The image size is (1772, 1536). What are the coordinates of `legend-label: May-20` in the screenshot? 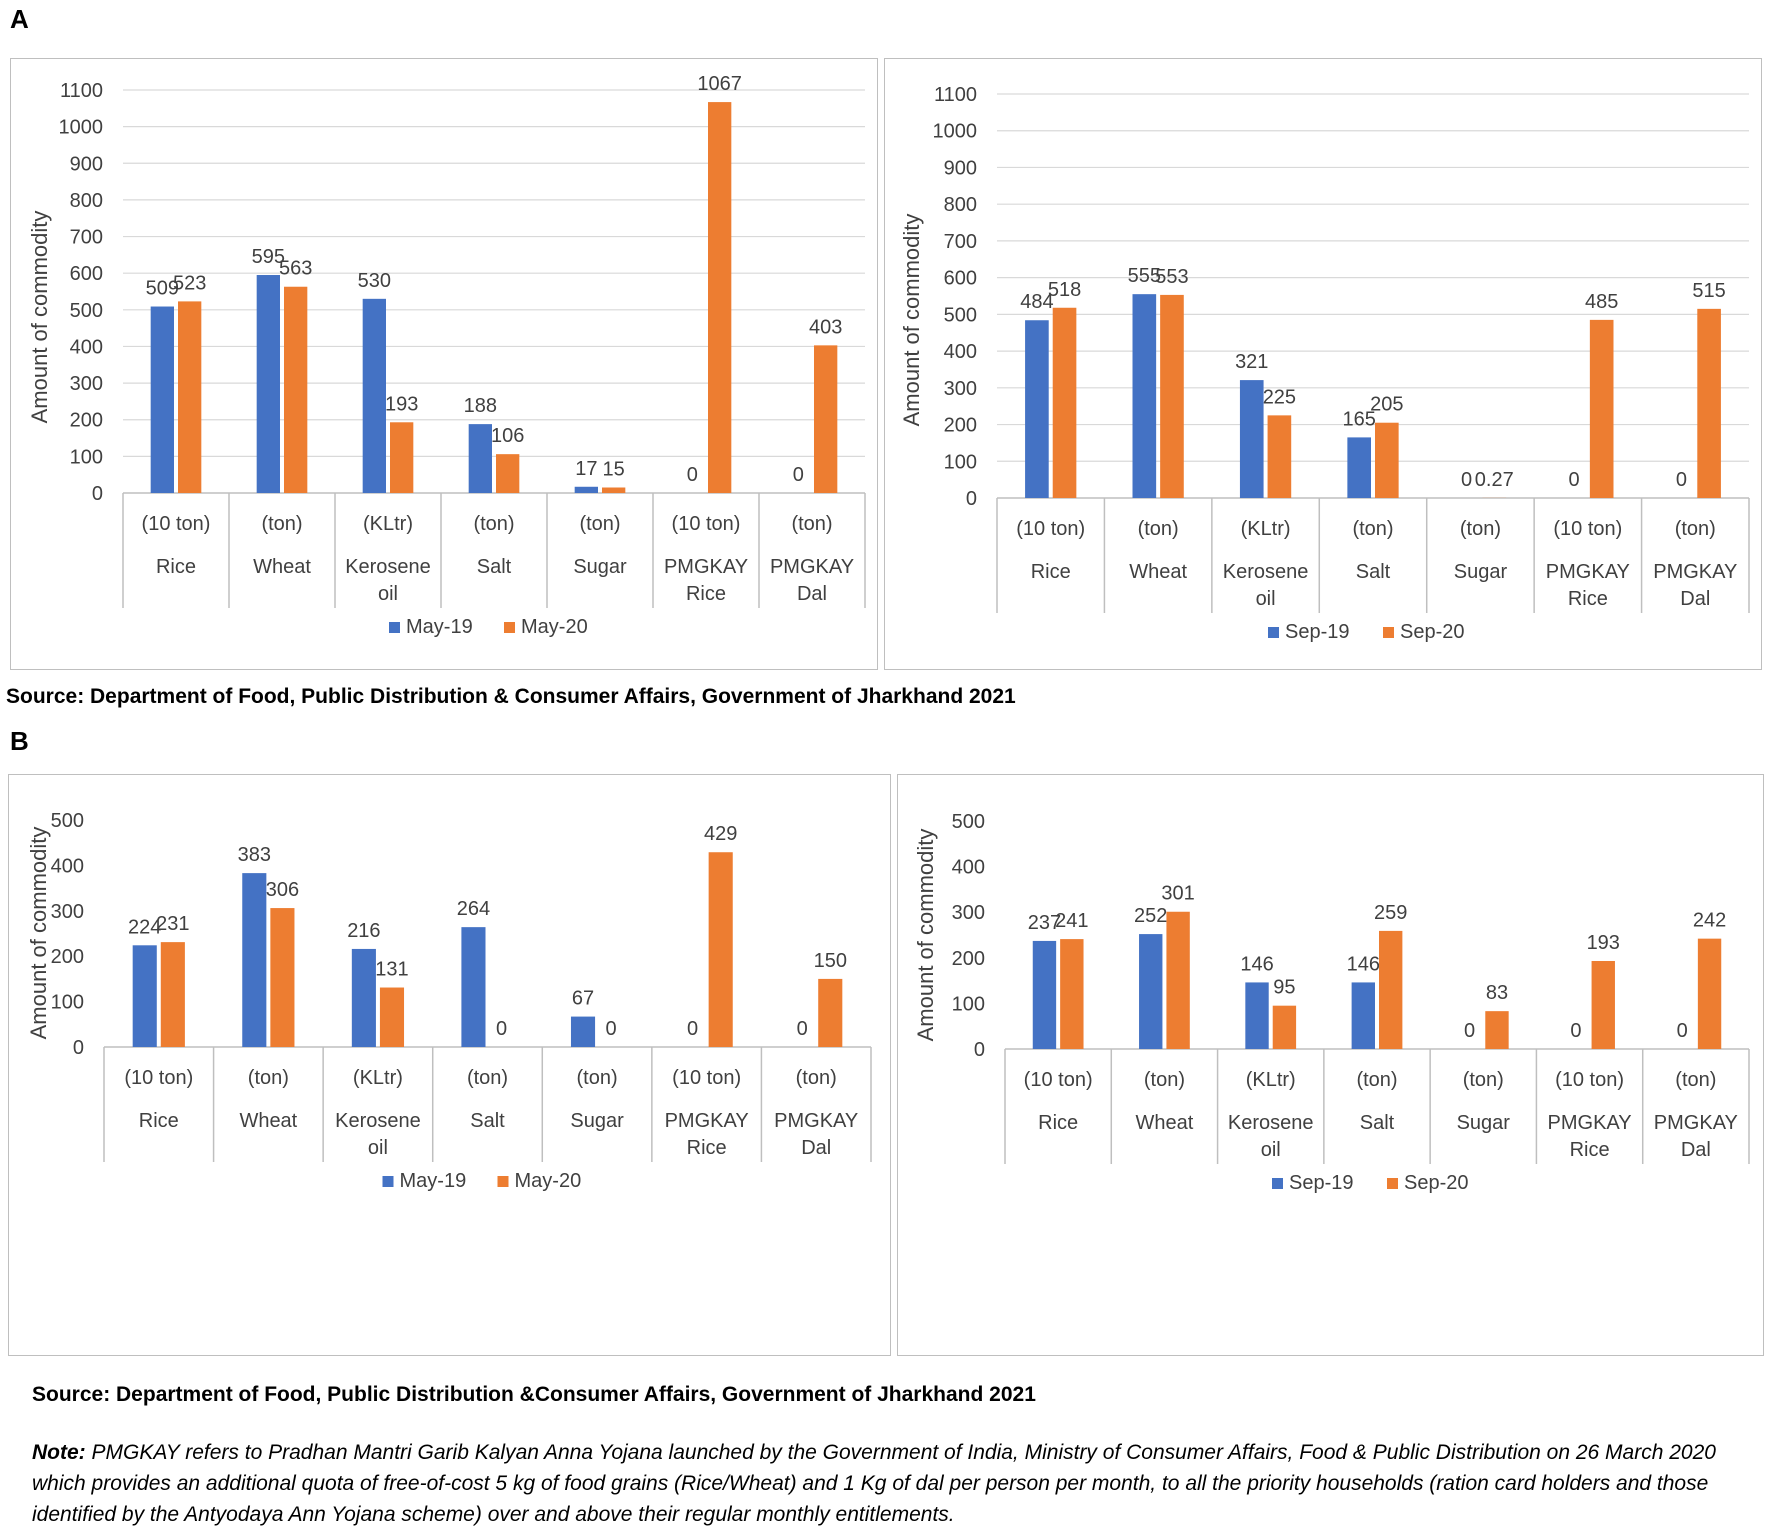 It's located at (548, 1181).